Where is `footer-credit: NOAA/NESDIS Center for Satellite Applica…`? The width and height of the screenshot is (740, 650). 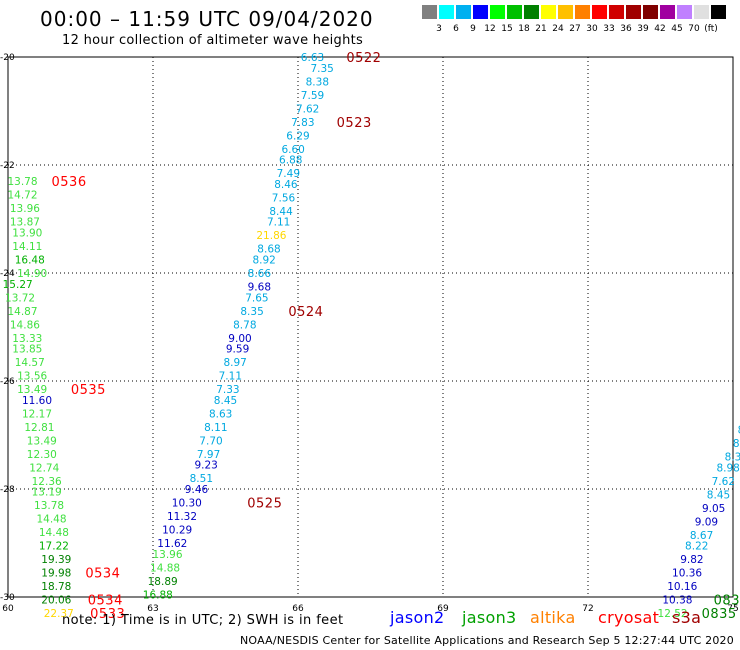 footer-credit: NOAA/NESDIS Center for Satellite Applica… is located at coordinates (487, 640).